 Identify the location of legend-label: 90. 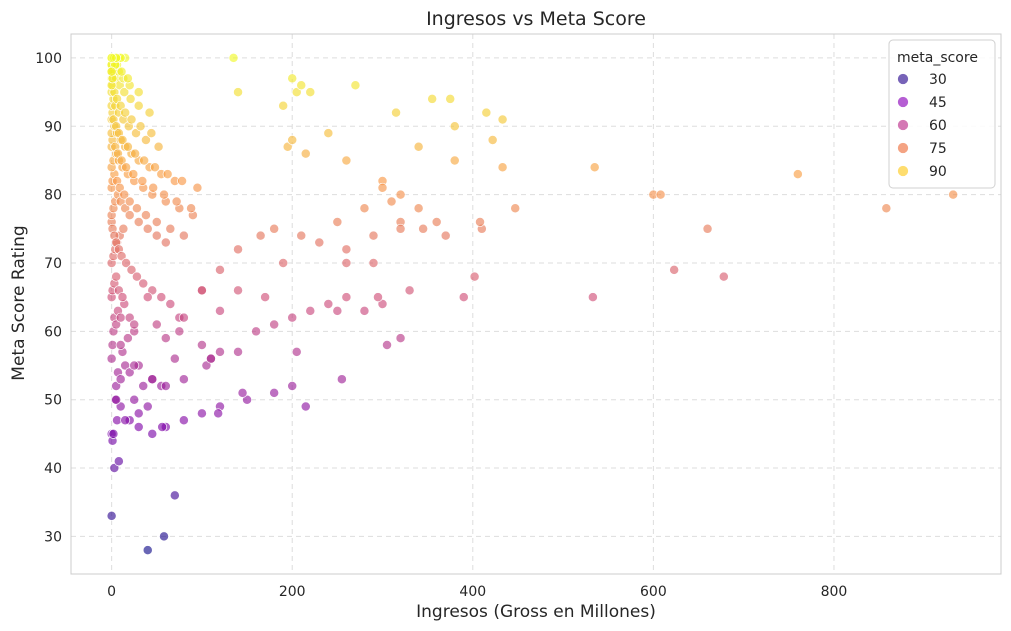
(938, 172).